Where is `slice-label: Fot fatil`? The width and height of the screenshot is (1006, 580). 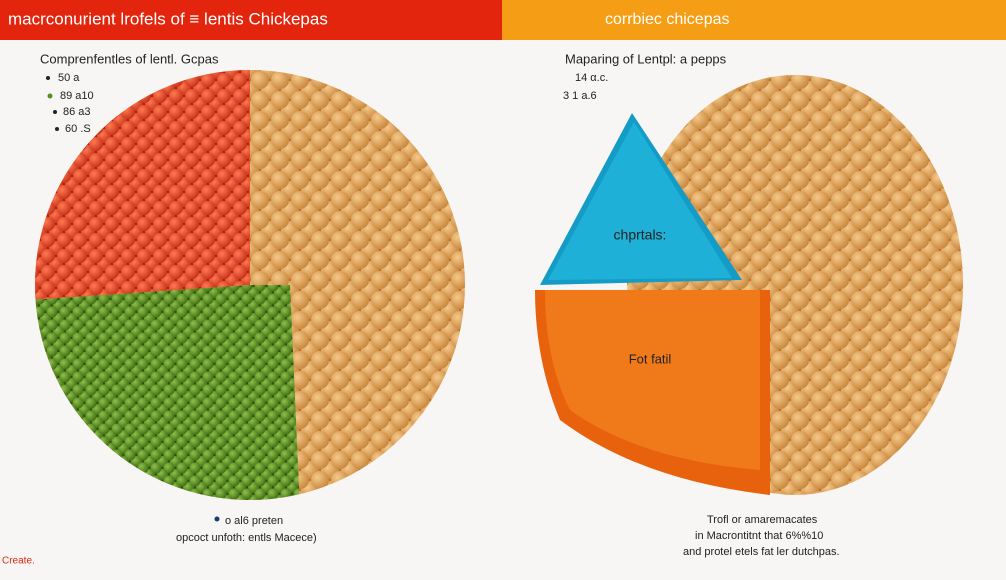
slice-label: Fot fatil is located at coordinates (650, 358).